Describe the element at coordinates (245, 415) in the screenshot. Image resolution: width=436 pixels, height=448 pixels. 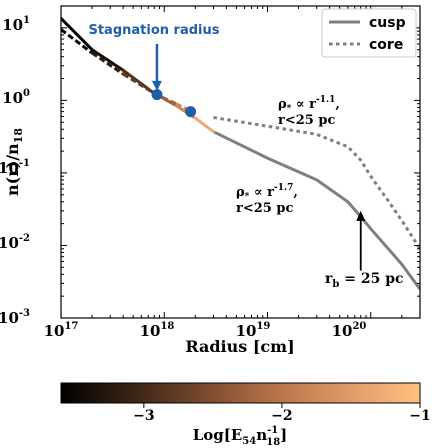
I see `colorbar: −3 −2 −1 Log[E54n-1 18]` at that location.